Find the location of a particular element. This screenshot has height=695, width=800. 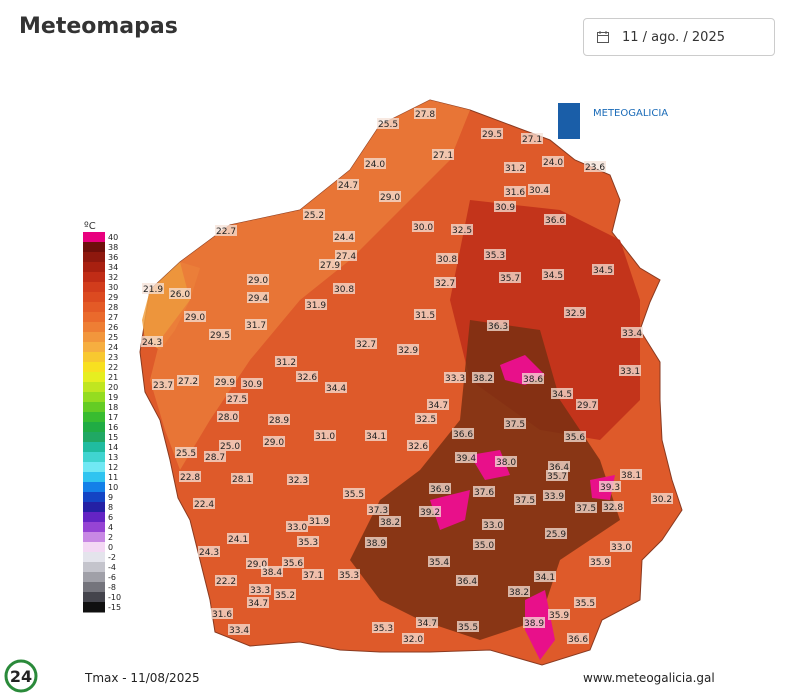

station-temperature: 33.0 is located at coordinates (621, 548).